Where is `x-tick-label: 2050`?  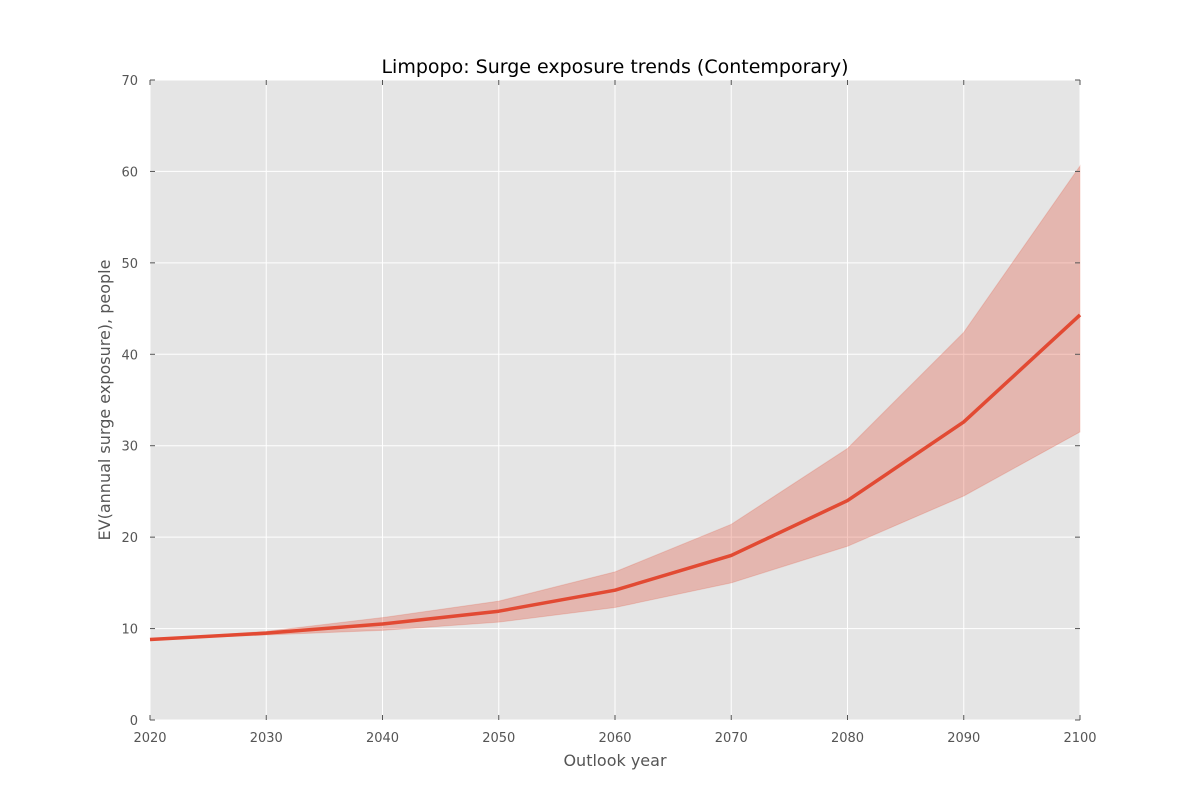
x-tick-label: 2050 is located at coordinates (498, 738).